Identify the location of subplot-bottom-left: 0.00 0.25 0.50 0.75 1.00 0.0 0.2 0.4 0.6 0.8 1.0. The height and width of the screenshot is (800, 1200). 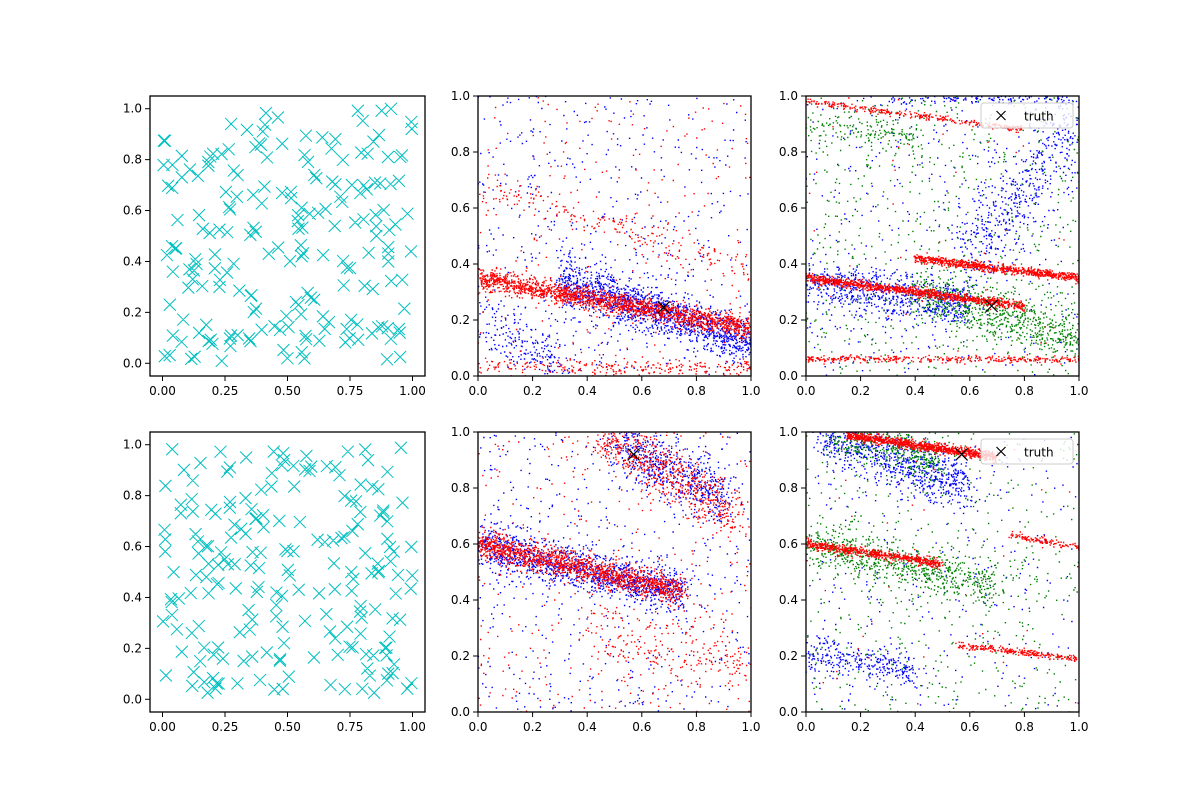
(274, 582).